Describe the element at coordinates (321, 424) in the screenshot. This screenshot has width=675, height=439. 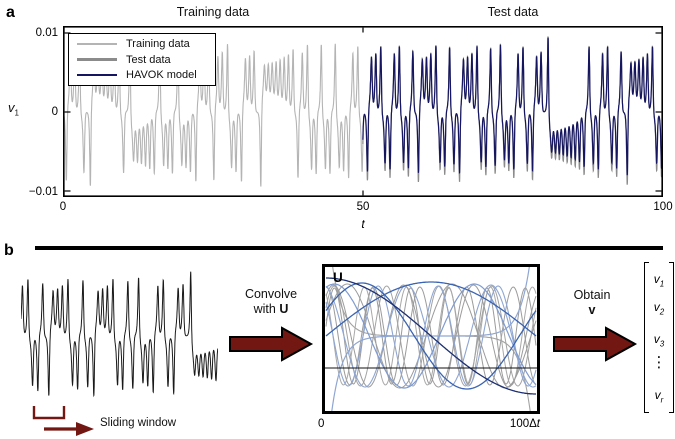
I see `u-xtick-0: 0` at that location.